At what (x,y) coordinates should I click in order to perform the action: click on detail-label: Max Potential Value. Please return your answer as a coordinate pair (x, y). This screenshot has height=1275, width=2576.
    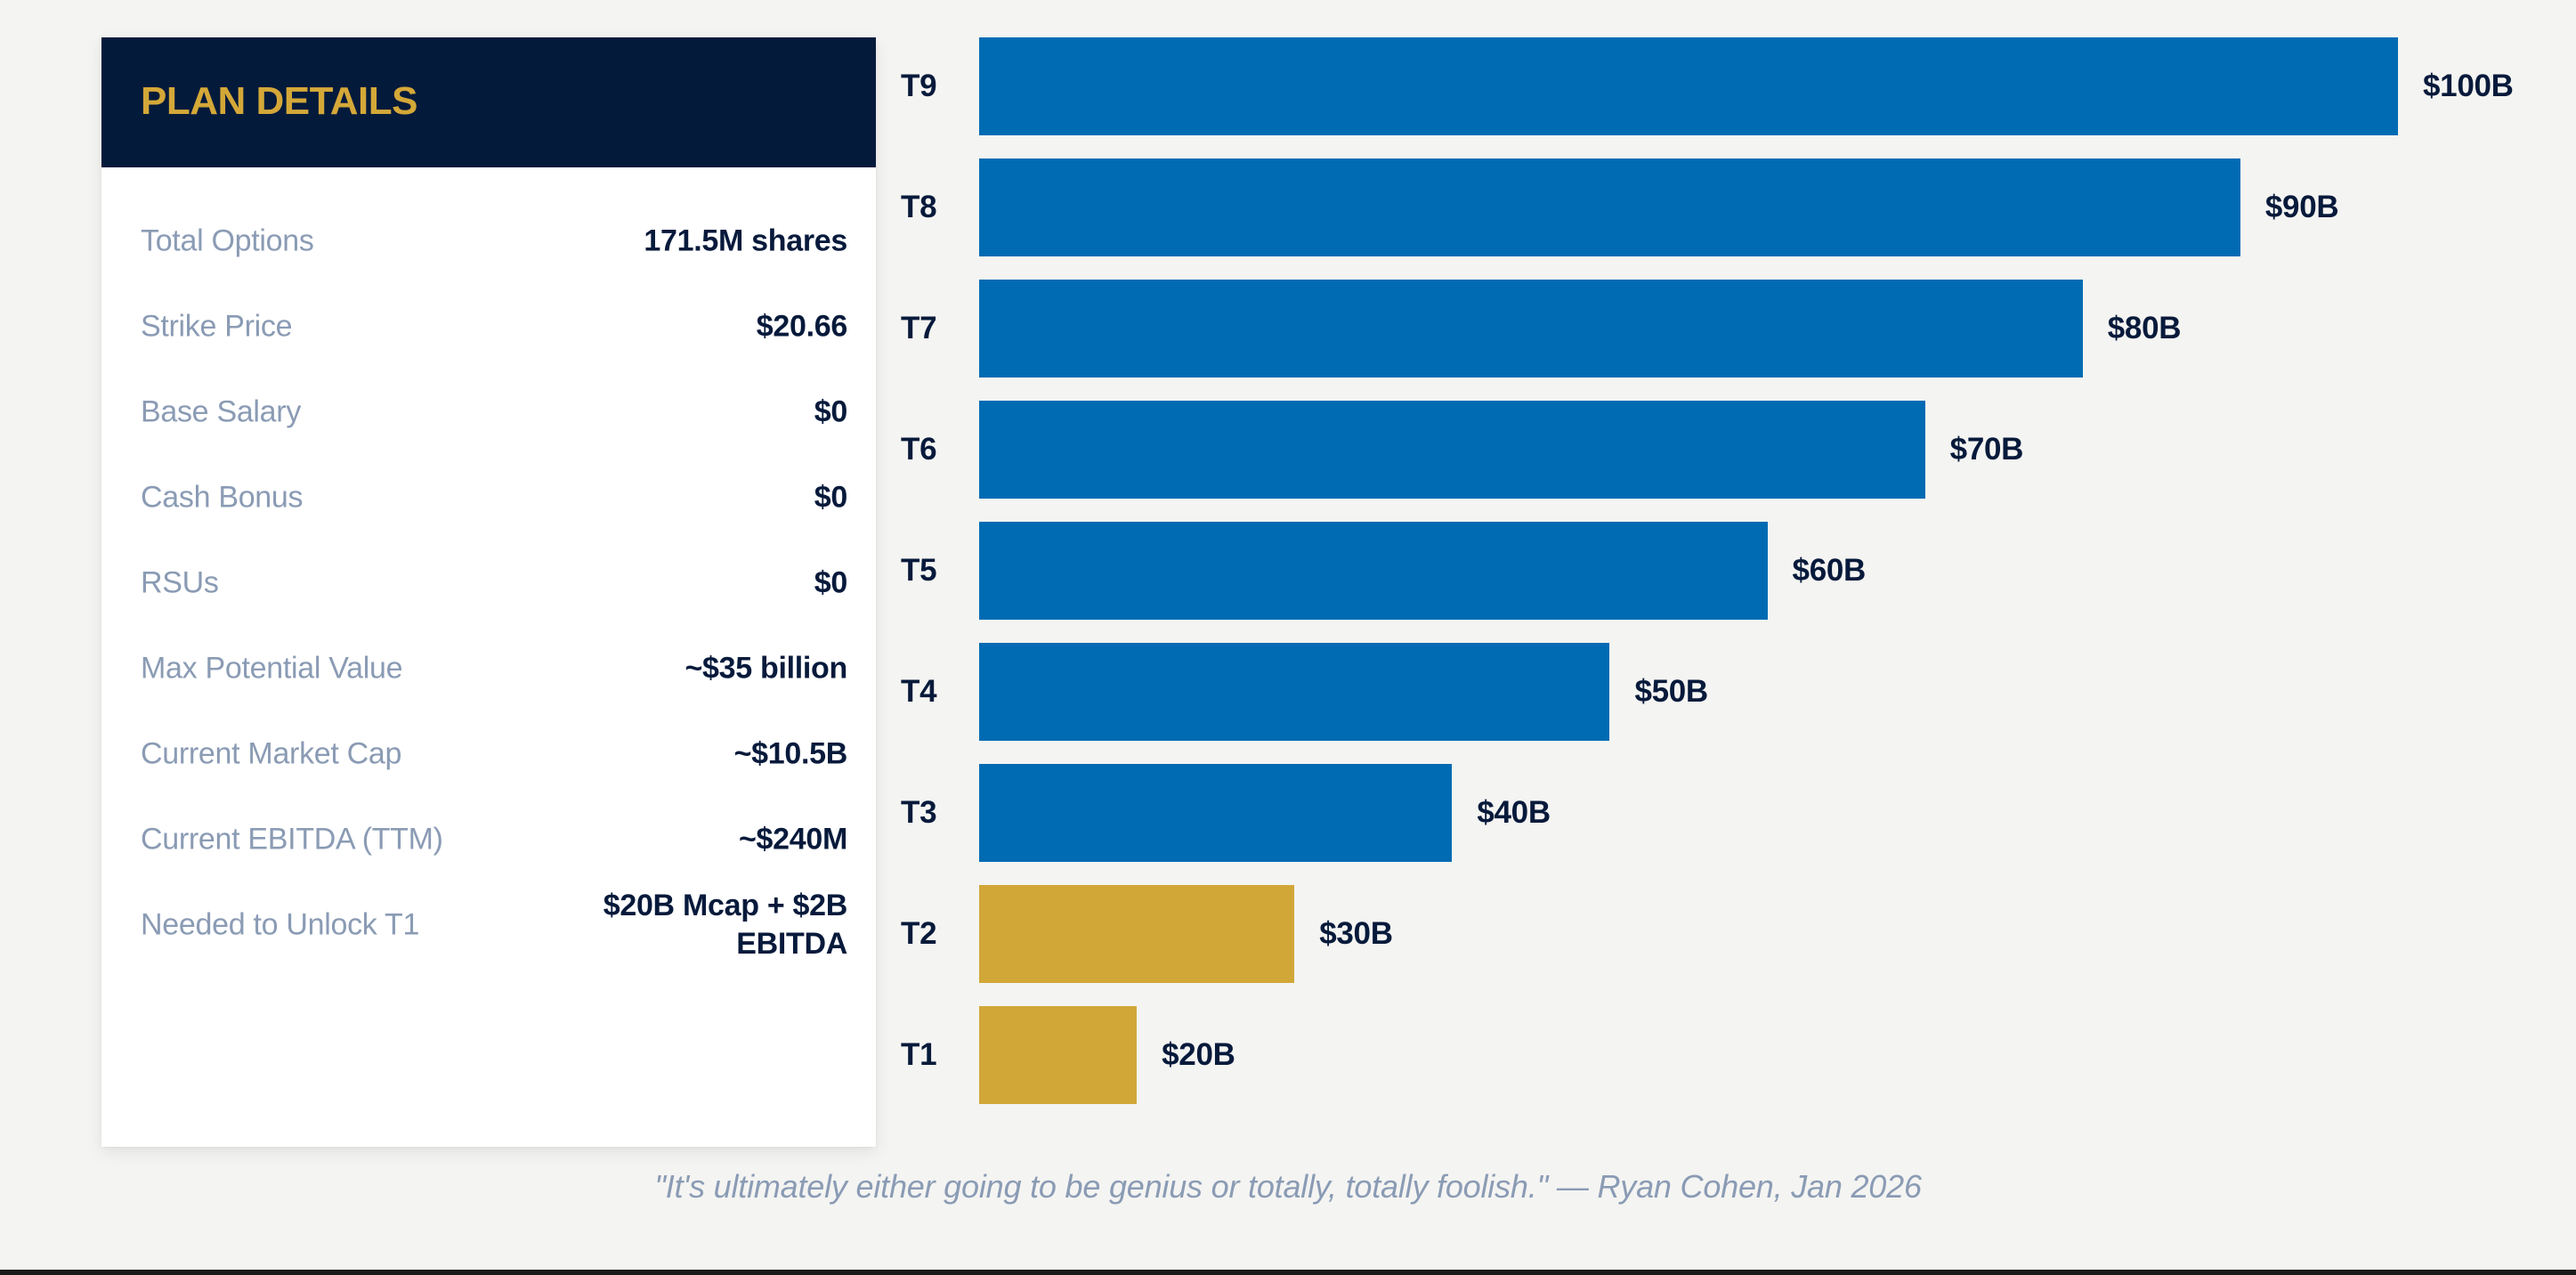
    Looking at the image, I should click on (272, 668).